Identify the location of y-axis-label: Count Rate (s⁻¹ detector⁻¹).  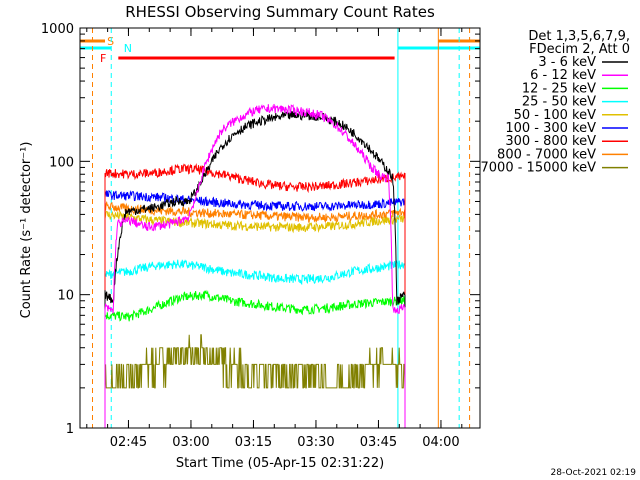
(26, 230).